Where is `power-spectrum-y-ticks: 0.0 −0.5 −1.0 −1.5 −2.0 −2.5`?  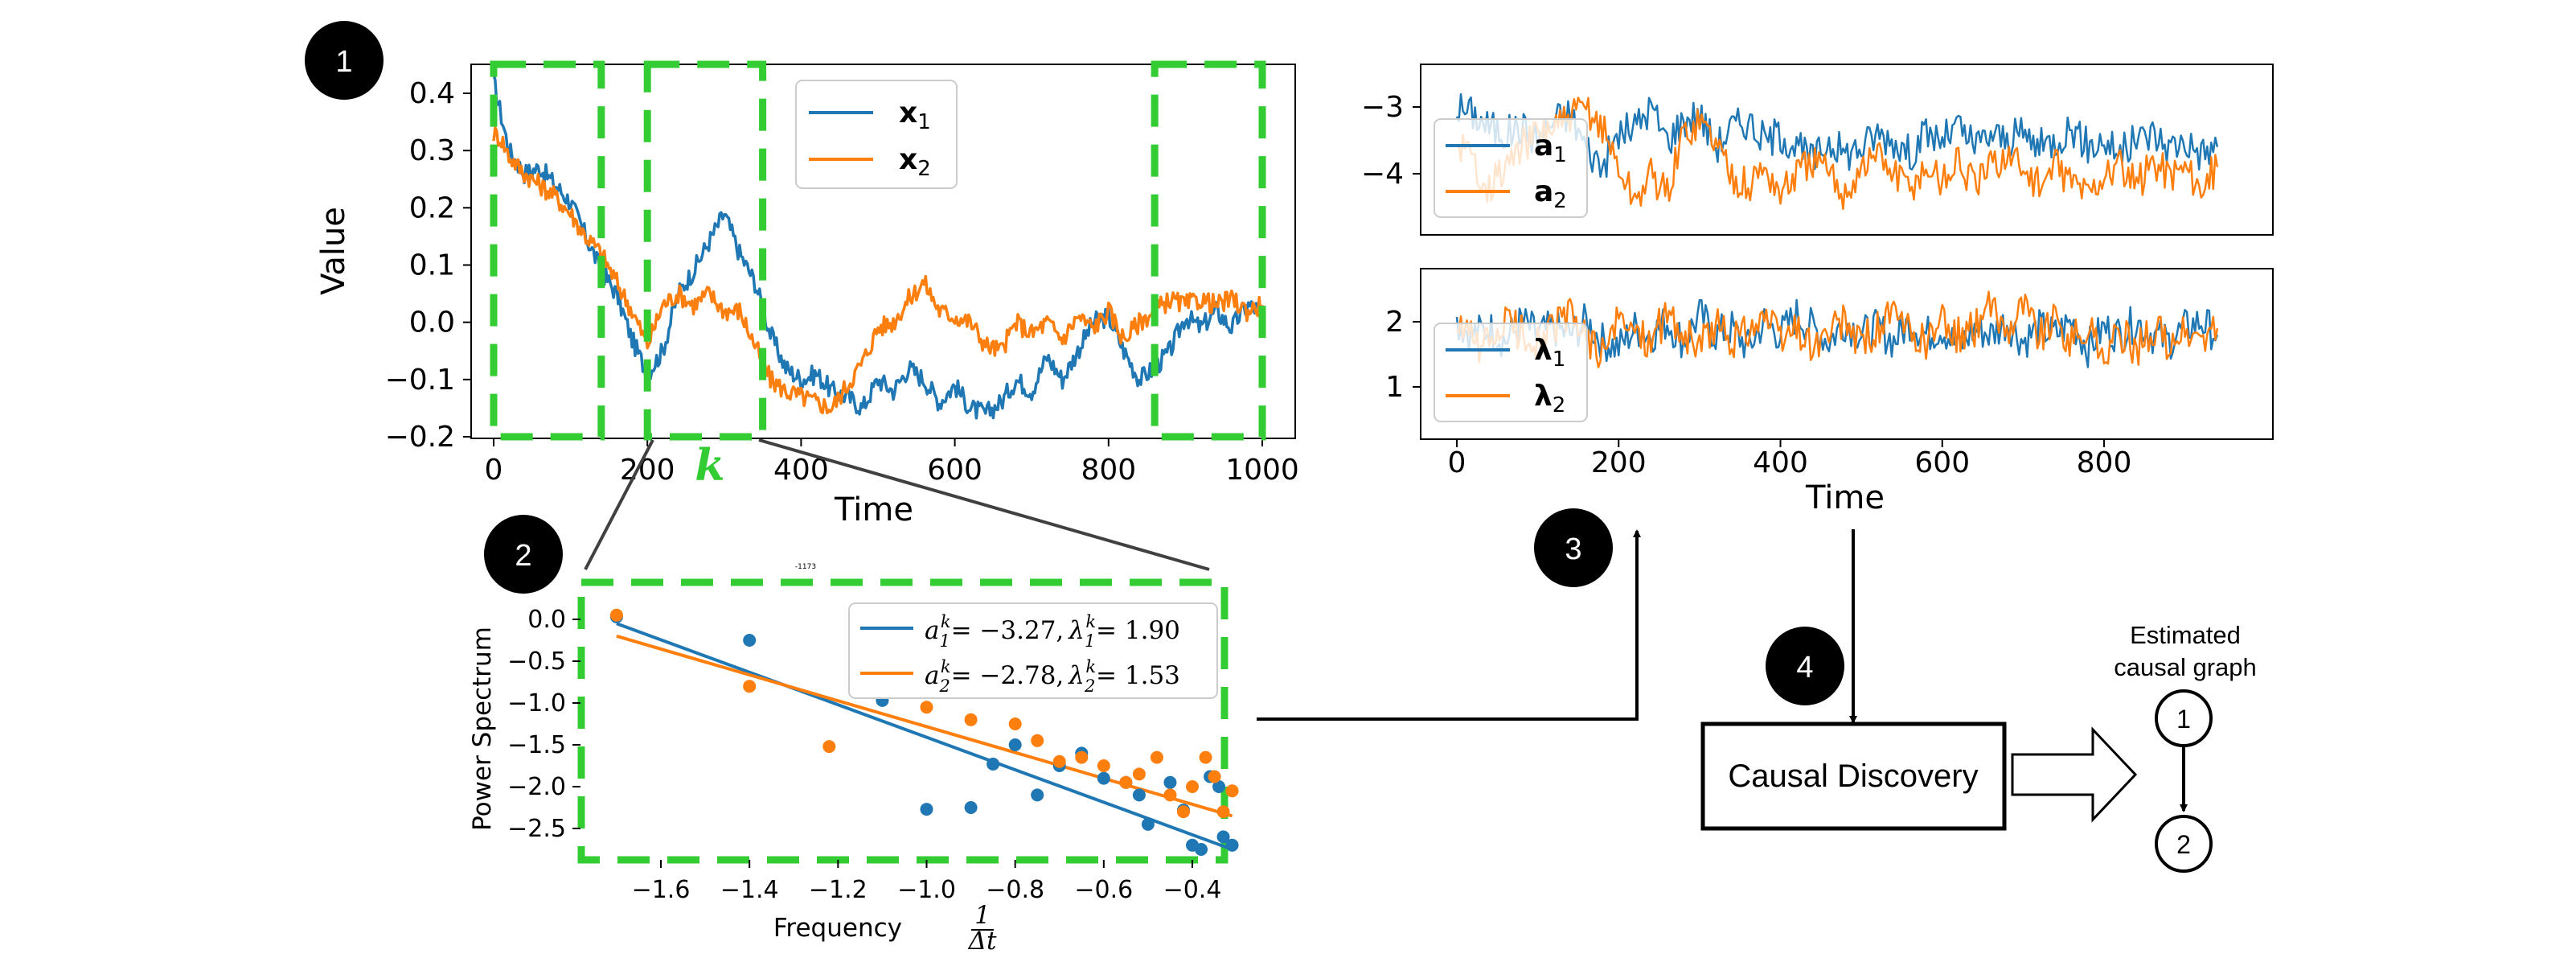 power-spectrum-y-ticks: 0.0 −0.5 −1.0 −1.5 −2.0 −2.5 is located at coordinates (543, 724).